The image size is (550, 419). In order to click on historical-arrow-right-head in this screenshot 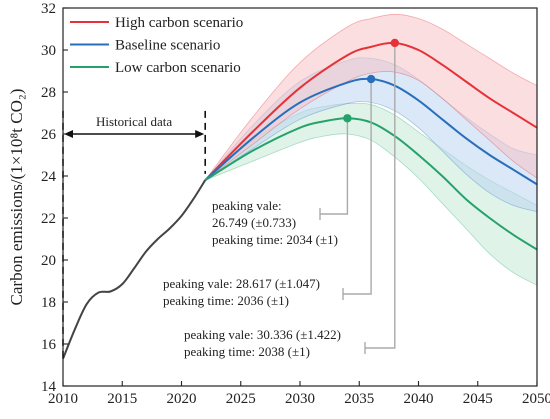, I will do `click(200, 134)`.